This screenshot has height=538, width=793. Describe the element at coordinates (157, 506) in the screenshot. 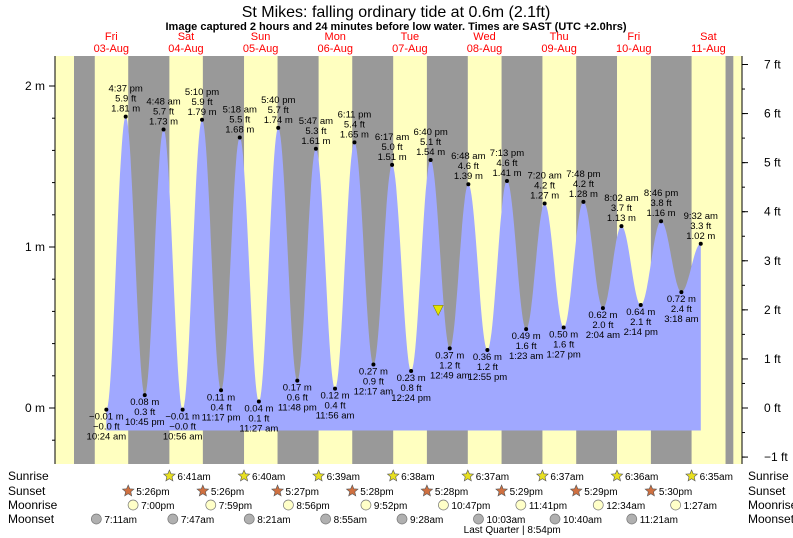

I see `moonrise-time: 7:00pm` at that location.